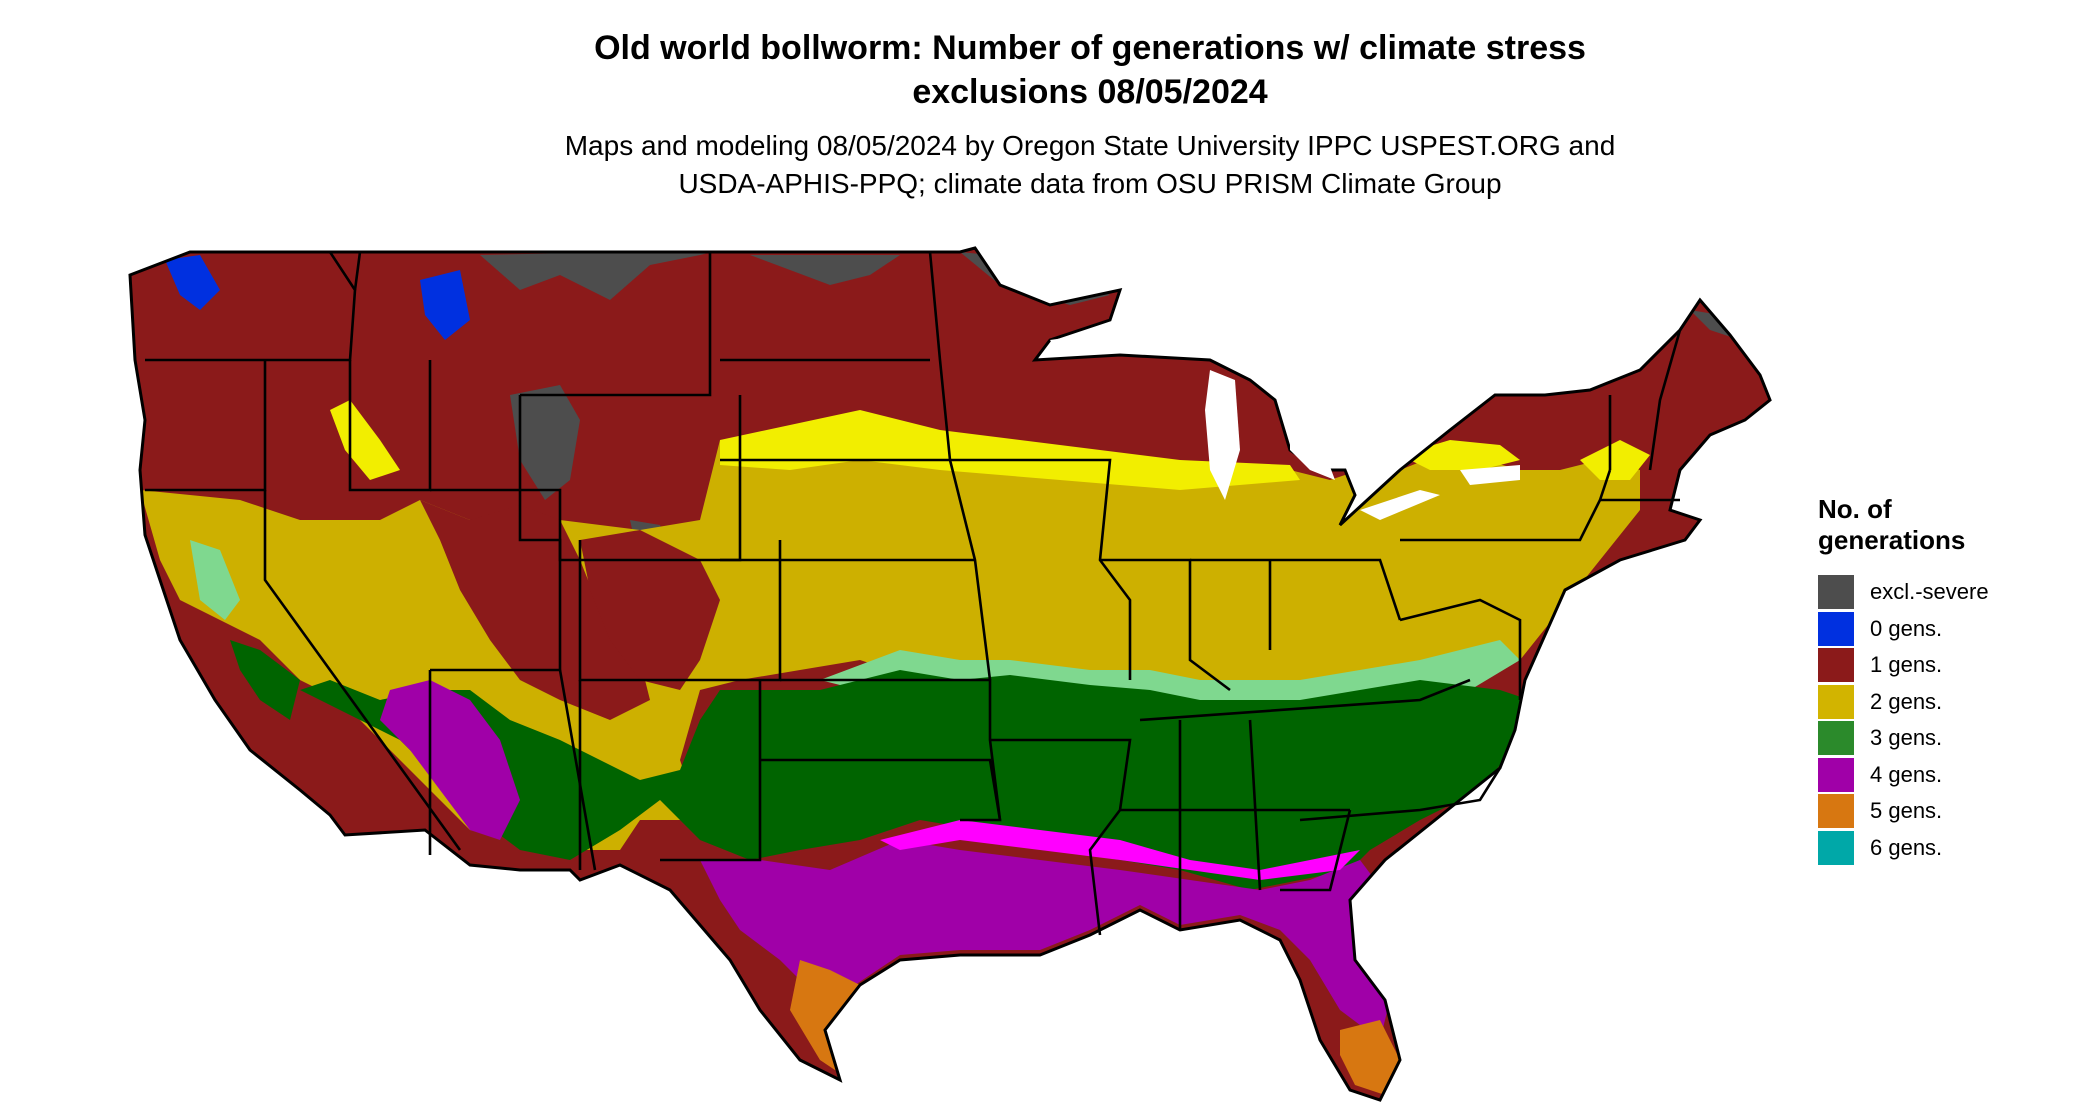  Describe the element at coordinates (545, 442) in the screenshot. I see `zone-excl-severe-wy` at that location.